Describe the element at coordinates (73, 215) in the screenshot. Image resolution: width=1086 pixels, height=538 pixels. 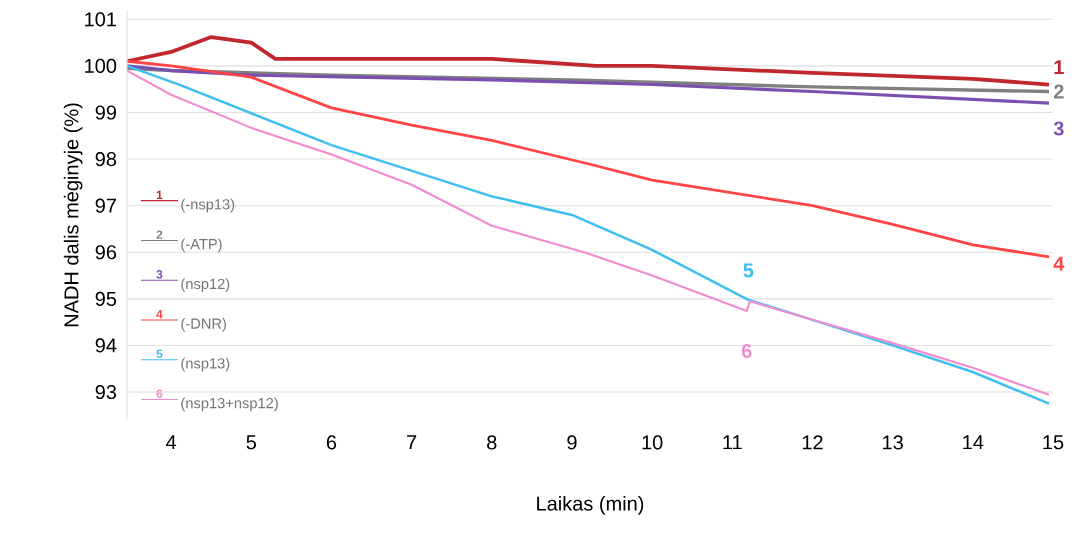
I see `y-axis-title: NADH dalis mėginyje (%)` at that location.